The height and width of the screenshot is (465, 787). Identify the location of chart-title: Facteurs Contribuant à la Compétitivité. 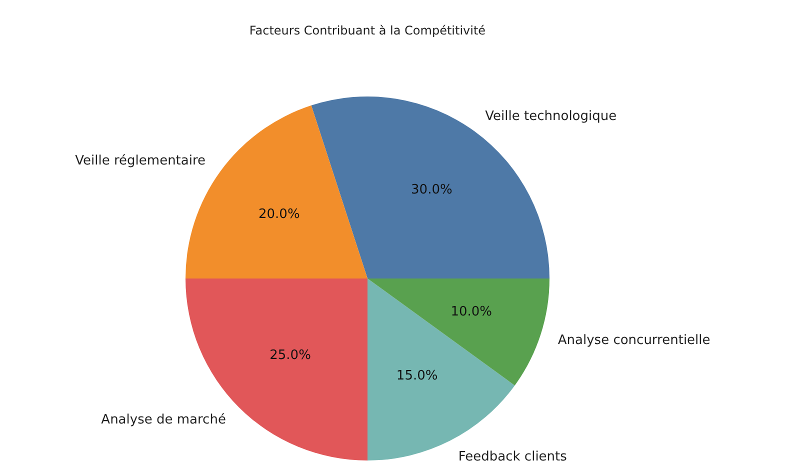
(367, 31).